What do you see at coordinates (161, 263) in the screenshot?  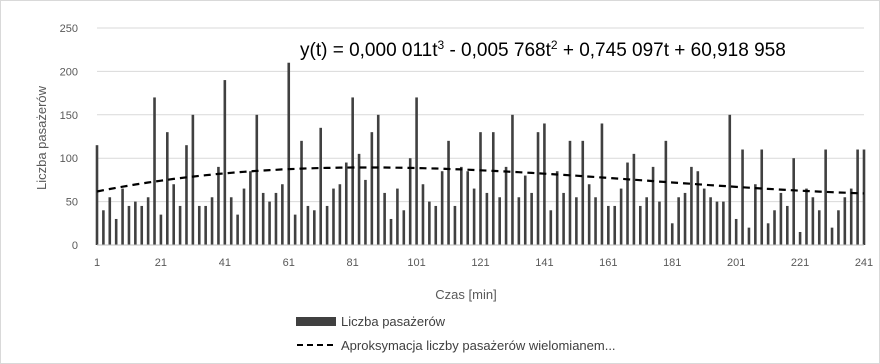 I see `x-tick-label: 21` at bounding box center [161, 263].